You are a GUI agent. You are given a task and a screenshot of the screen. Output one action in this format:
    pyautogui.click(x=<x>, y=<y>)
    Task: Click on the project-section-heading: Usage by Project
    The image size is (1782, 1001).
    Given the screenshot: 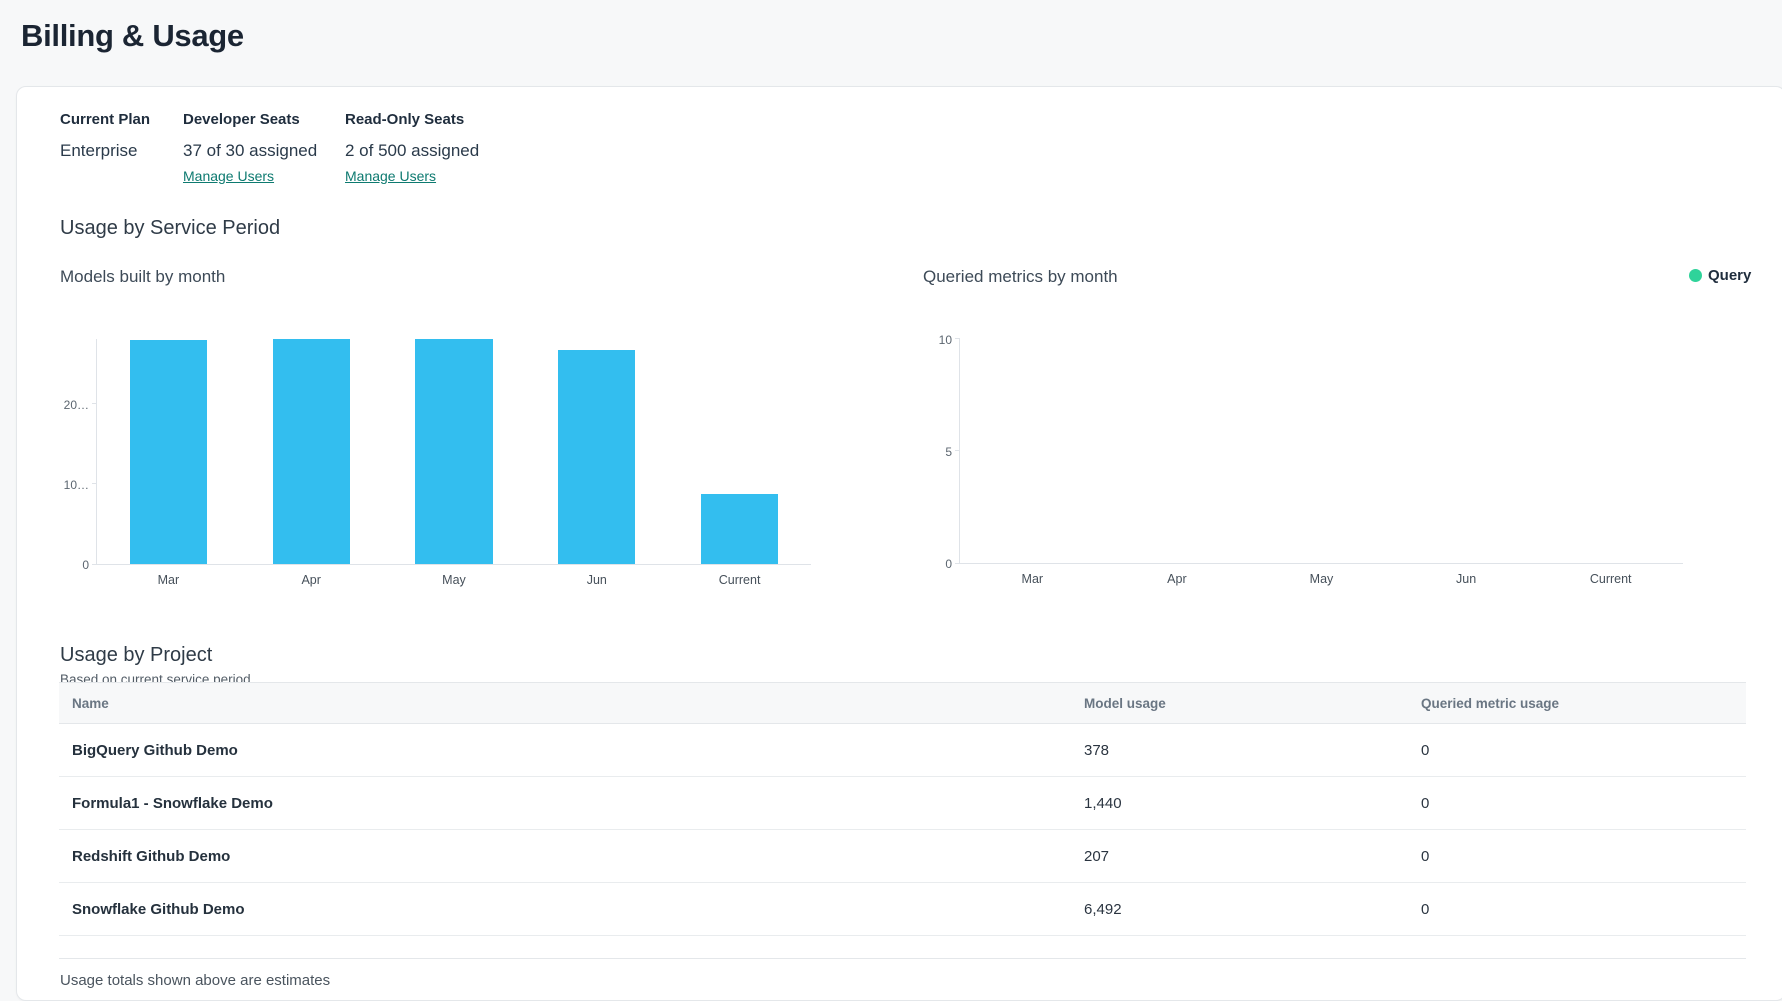 What is the action you would take?
    pyautogui.click(x=136, y=655)
    